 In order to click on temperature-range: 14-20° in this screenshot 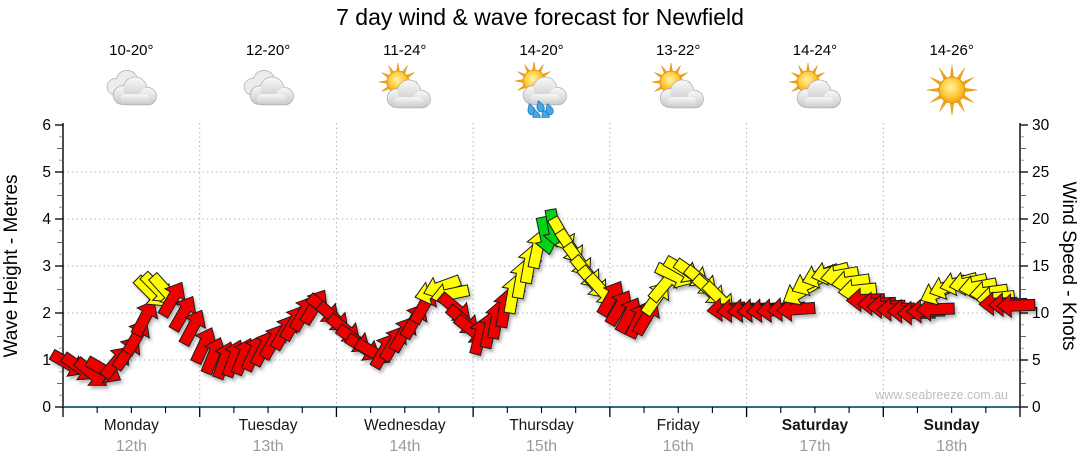, I will do `click(541, 50)`.